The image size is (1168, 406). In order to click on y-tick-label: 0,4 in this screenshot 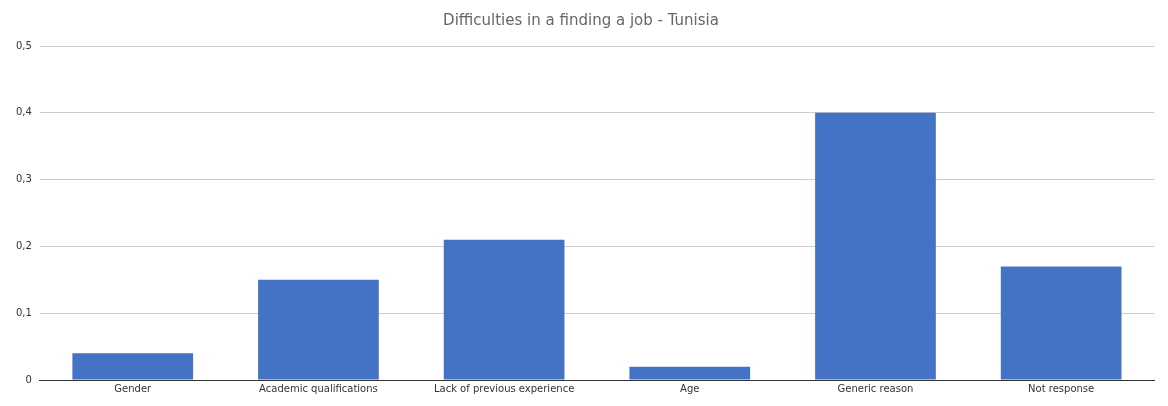, I will do `click(24, 112)`.